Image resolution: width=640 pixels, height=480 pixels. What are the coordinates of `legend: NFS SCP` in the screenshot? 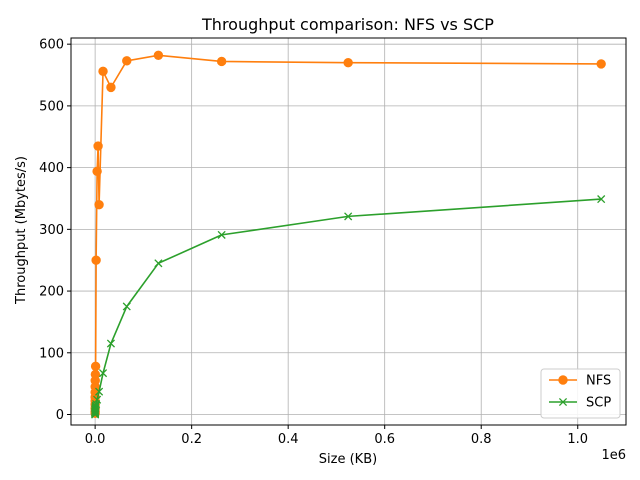 It's located at (580, 393).